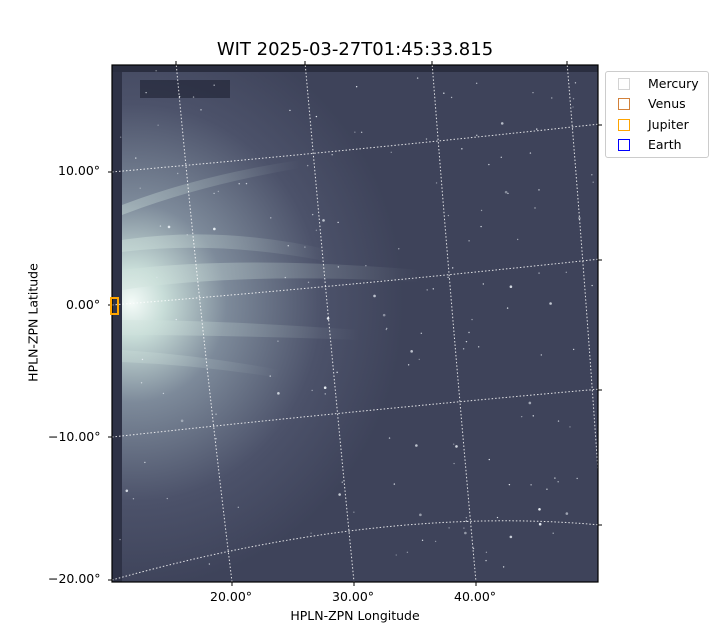 The image size is (720, 640). Describe the element at coordinates (624, 125) in the screenshot. I see `legend-swatch` at that location.